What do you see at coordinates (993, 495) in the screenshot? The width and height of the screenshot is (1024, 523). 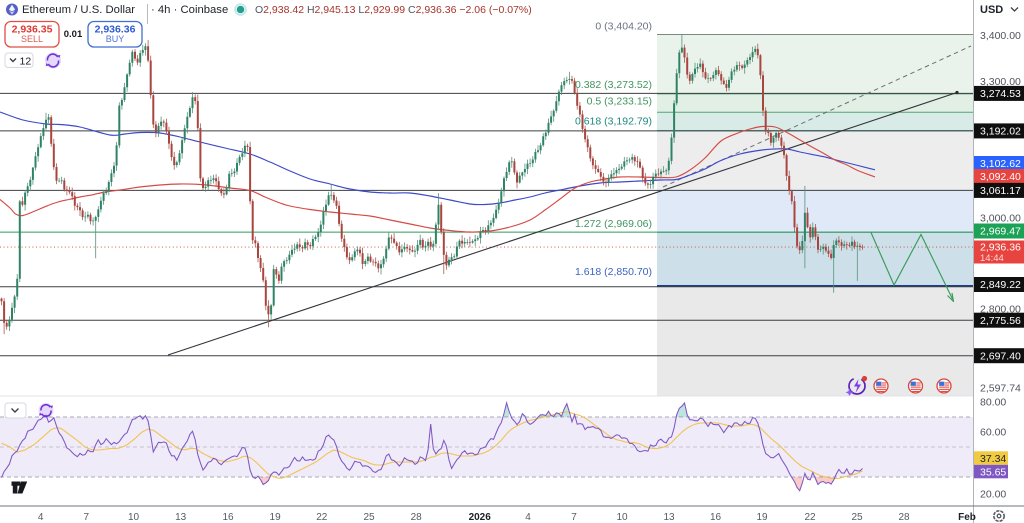 I see `svg-text: 20.00` at bounding box center [993, 495].